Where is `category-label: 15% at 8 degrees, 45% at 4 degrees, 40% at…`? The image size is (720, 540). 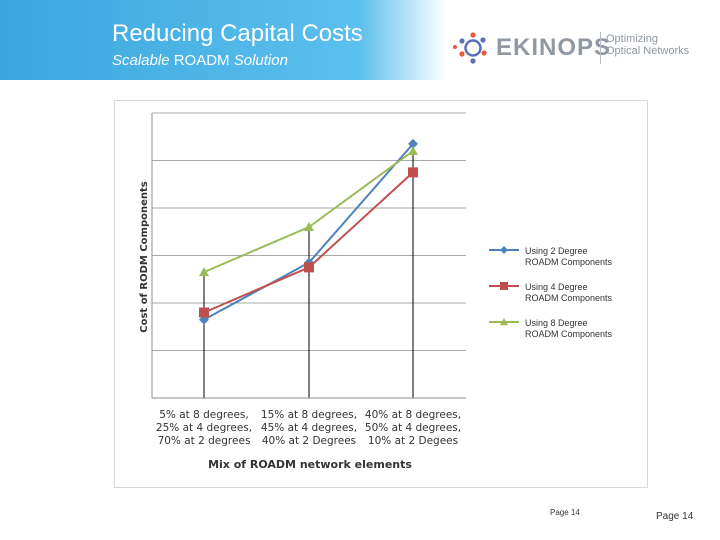 category-label: 15% at 8 degrees, 45% at 4 degrees, 40% at… is located at coordinates (309, 428).